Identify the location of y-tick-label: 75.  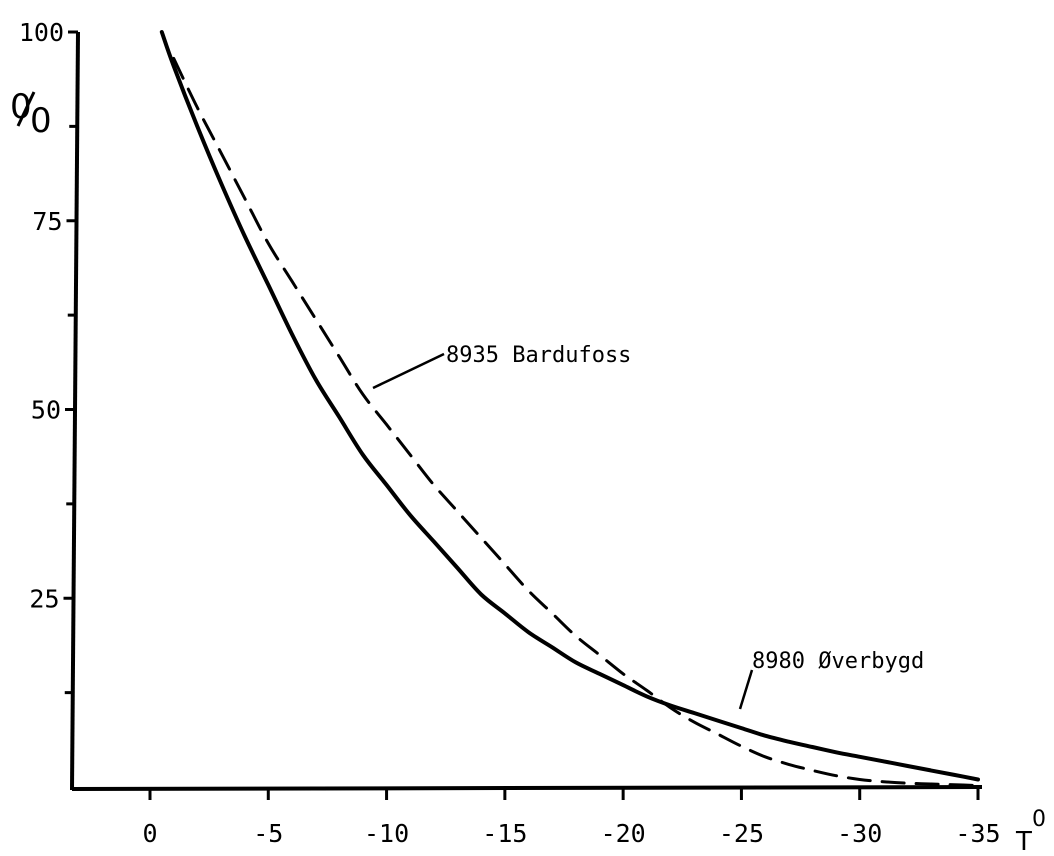
(47, 221).